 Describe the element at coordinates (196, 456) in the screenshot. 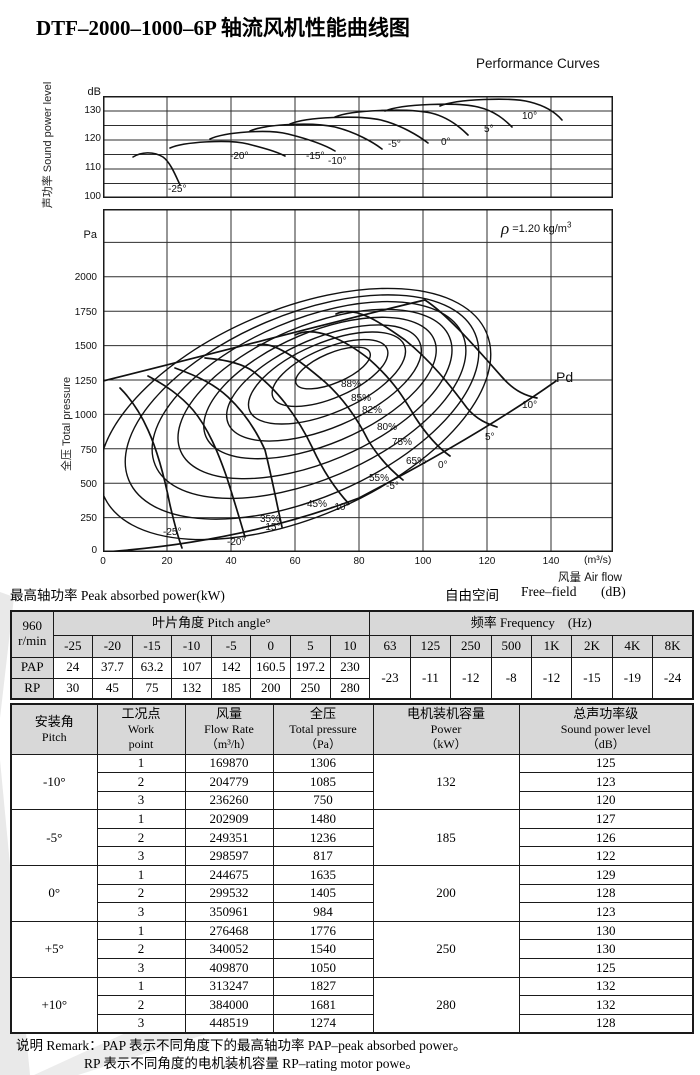

I see `pitch-curve--20` at that location.